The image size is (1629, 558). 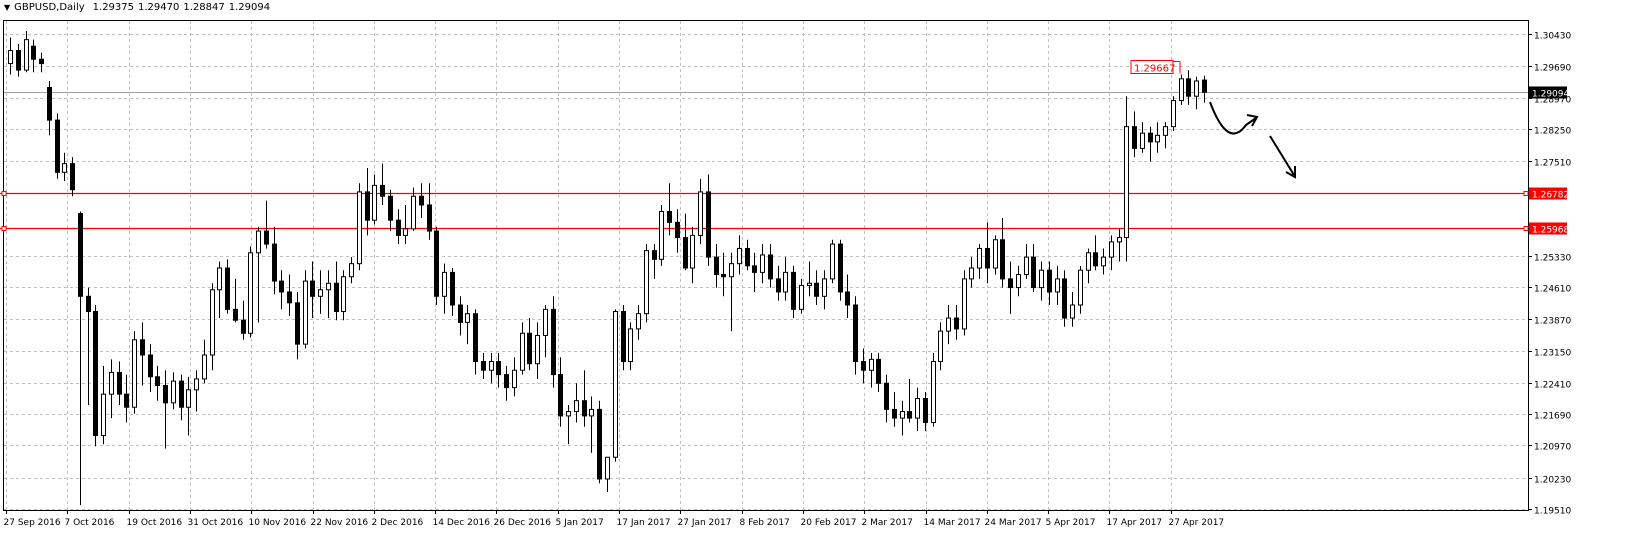 I want to click on x-tick-label: 22 Nov 2016, so click(x=340, y=523).